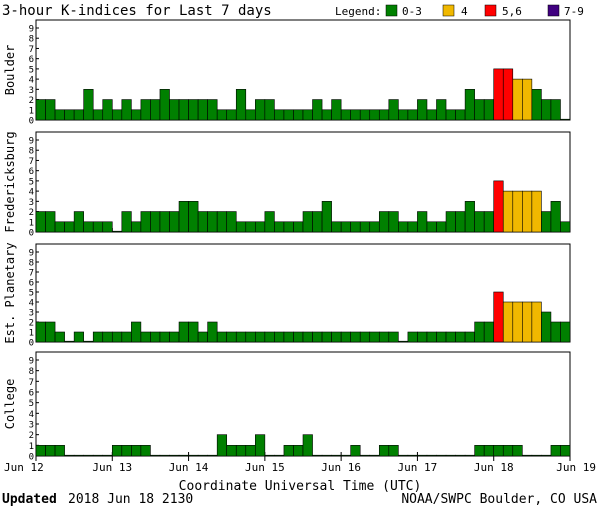 The image size is (600, 510). Describe the element at coordinates (31, 142) in the screenshot. I see `y-tick-label: 9` at that location.